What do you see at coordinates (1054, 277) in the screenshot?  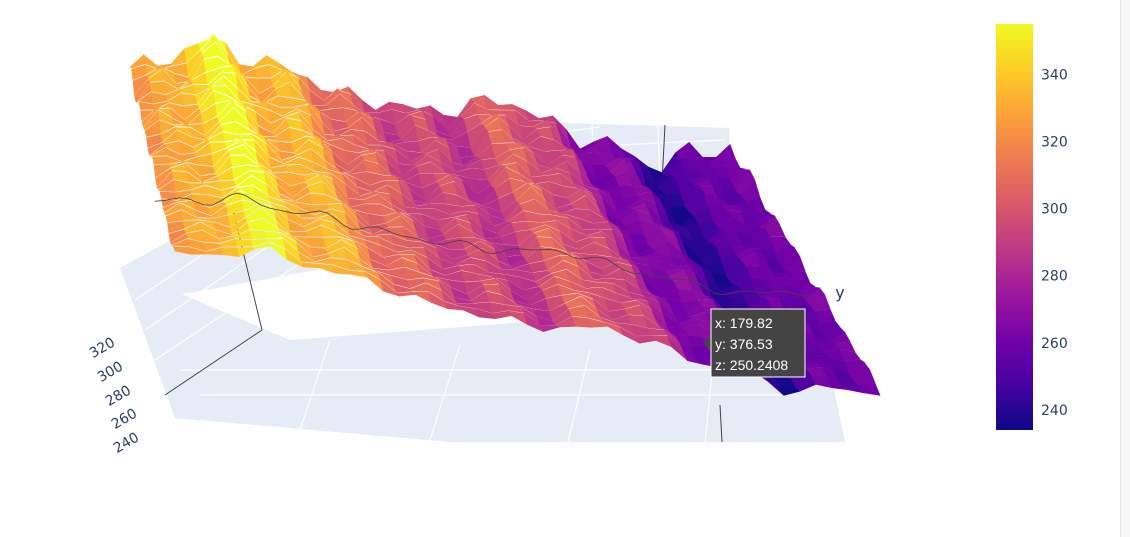 I see `colorbar-tick-label: 280` at bounding box center [1054, 277].